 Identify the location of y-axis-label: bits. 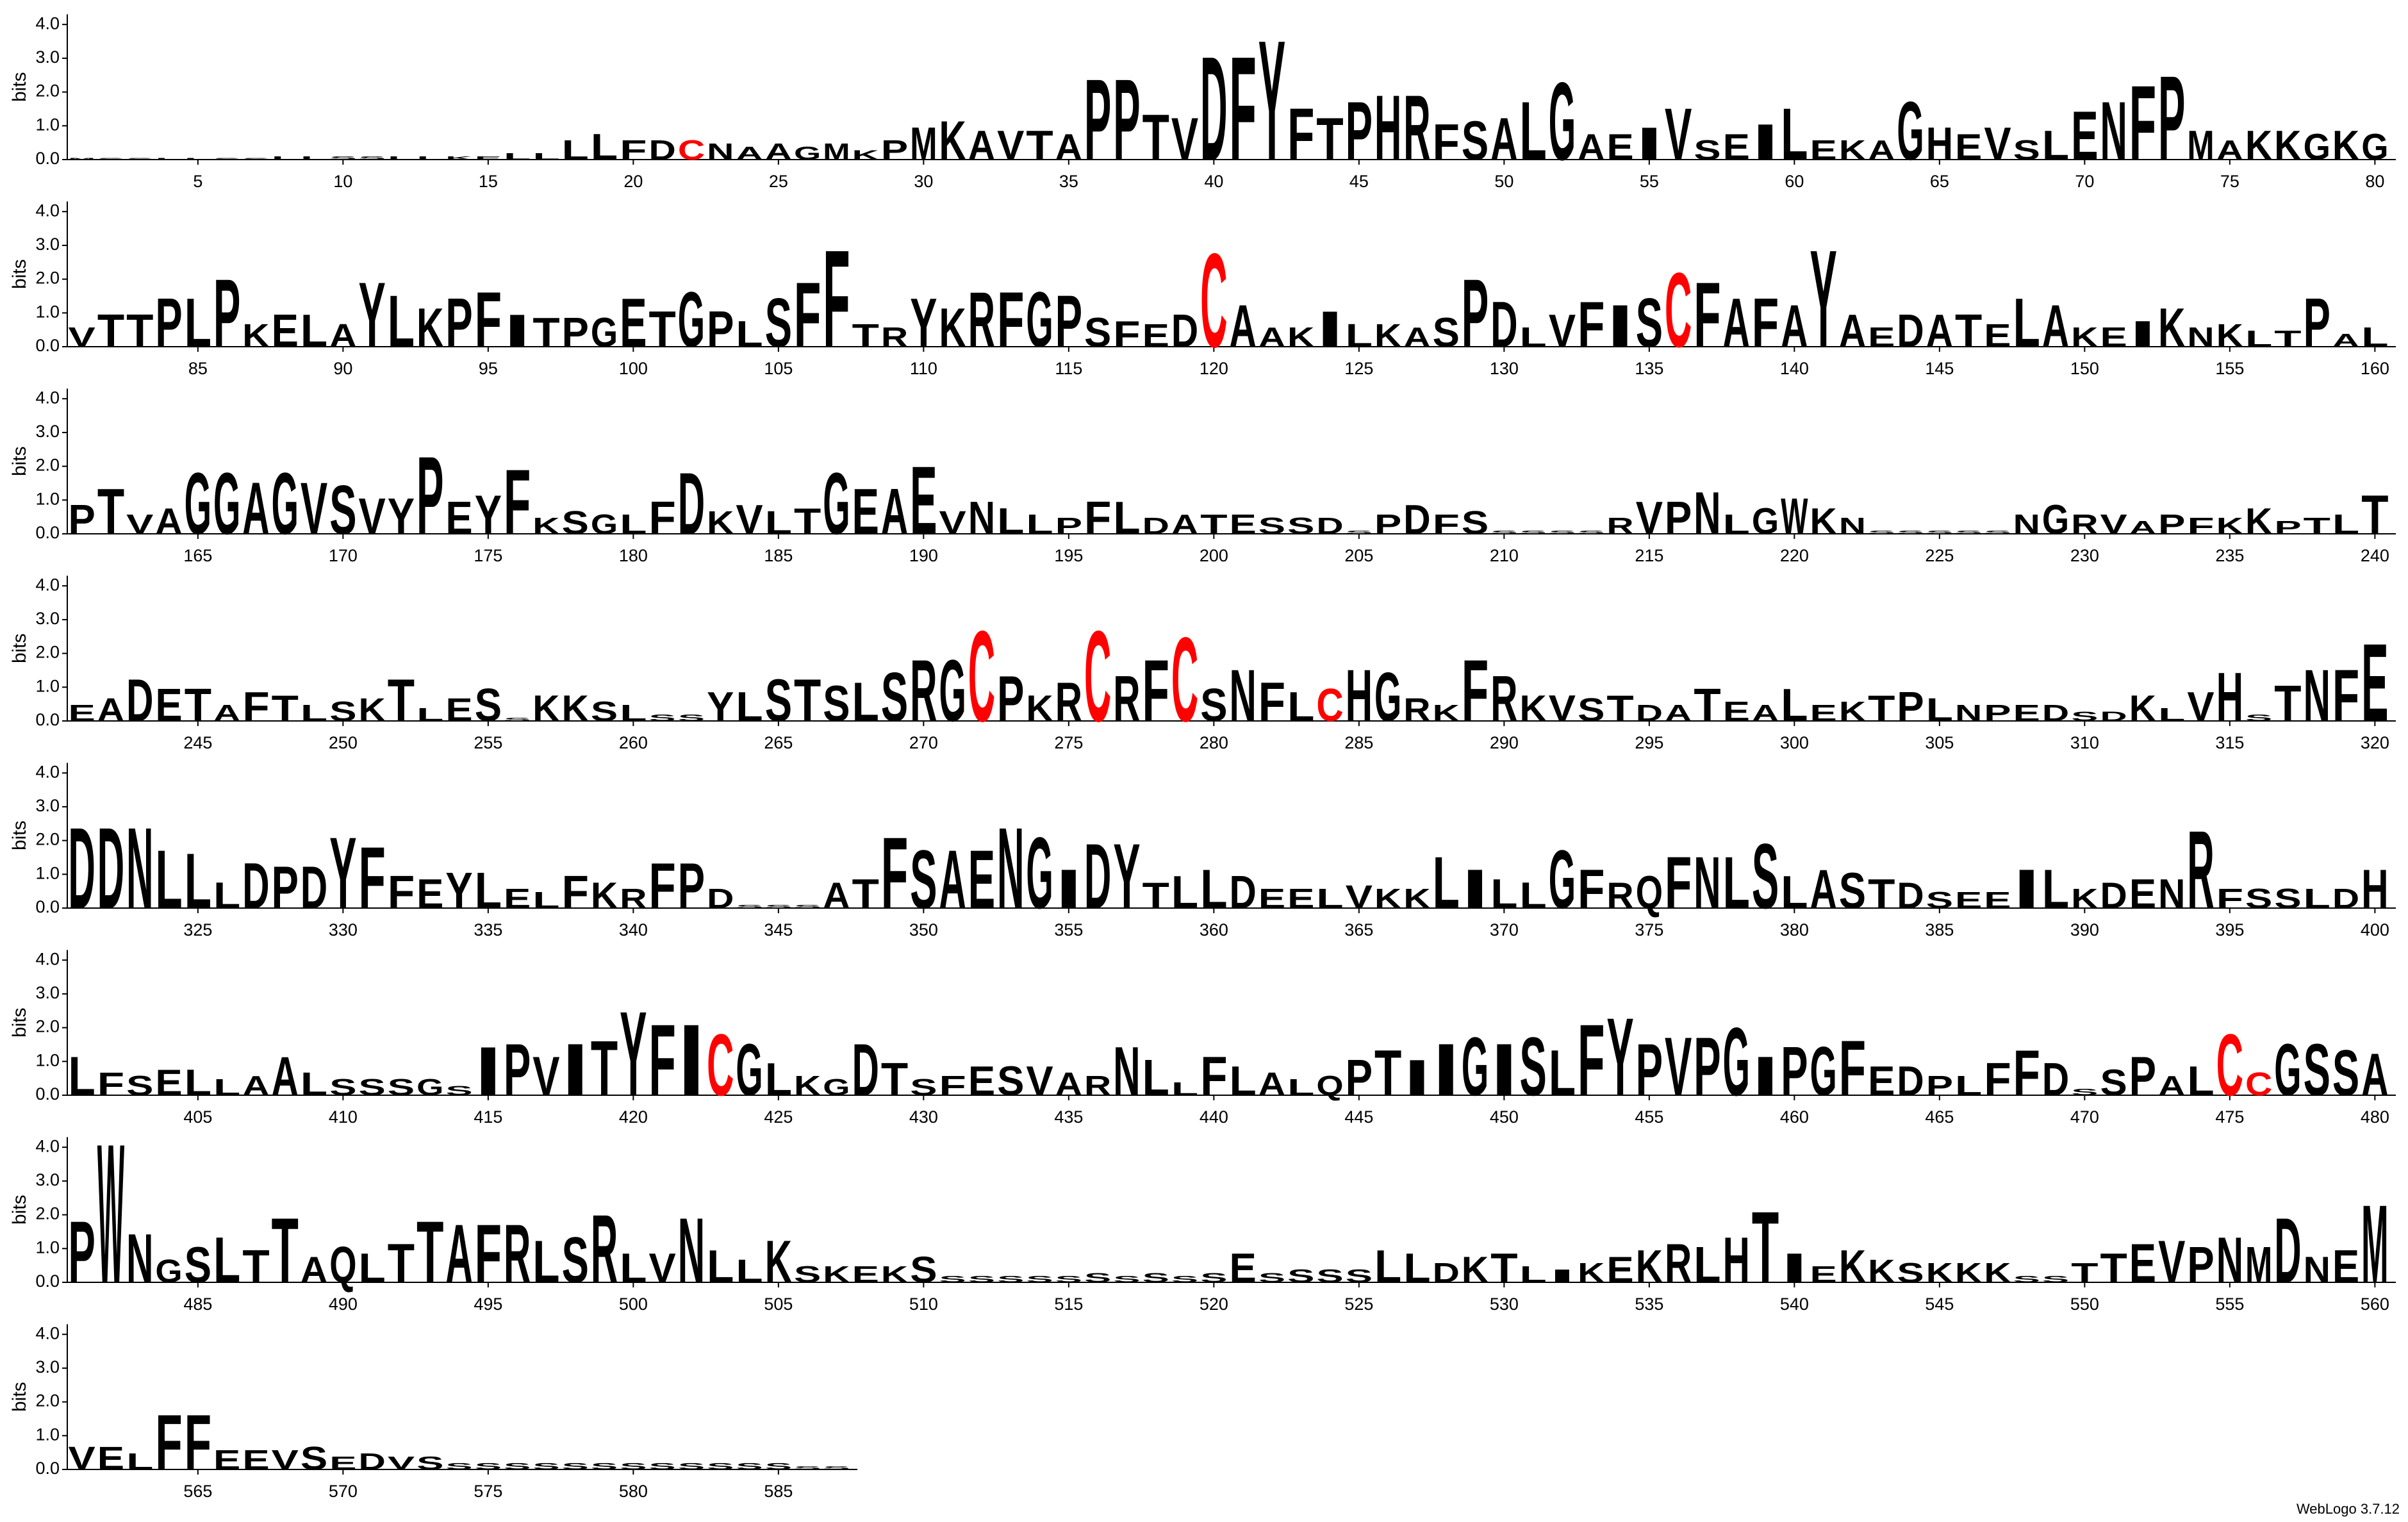
(20, 461).